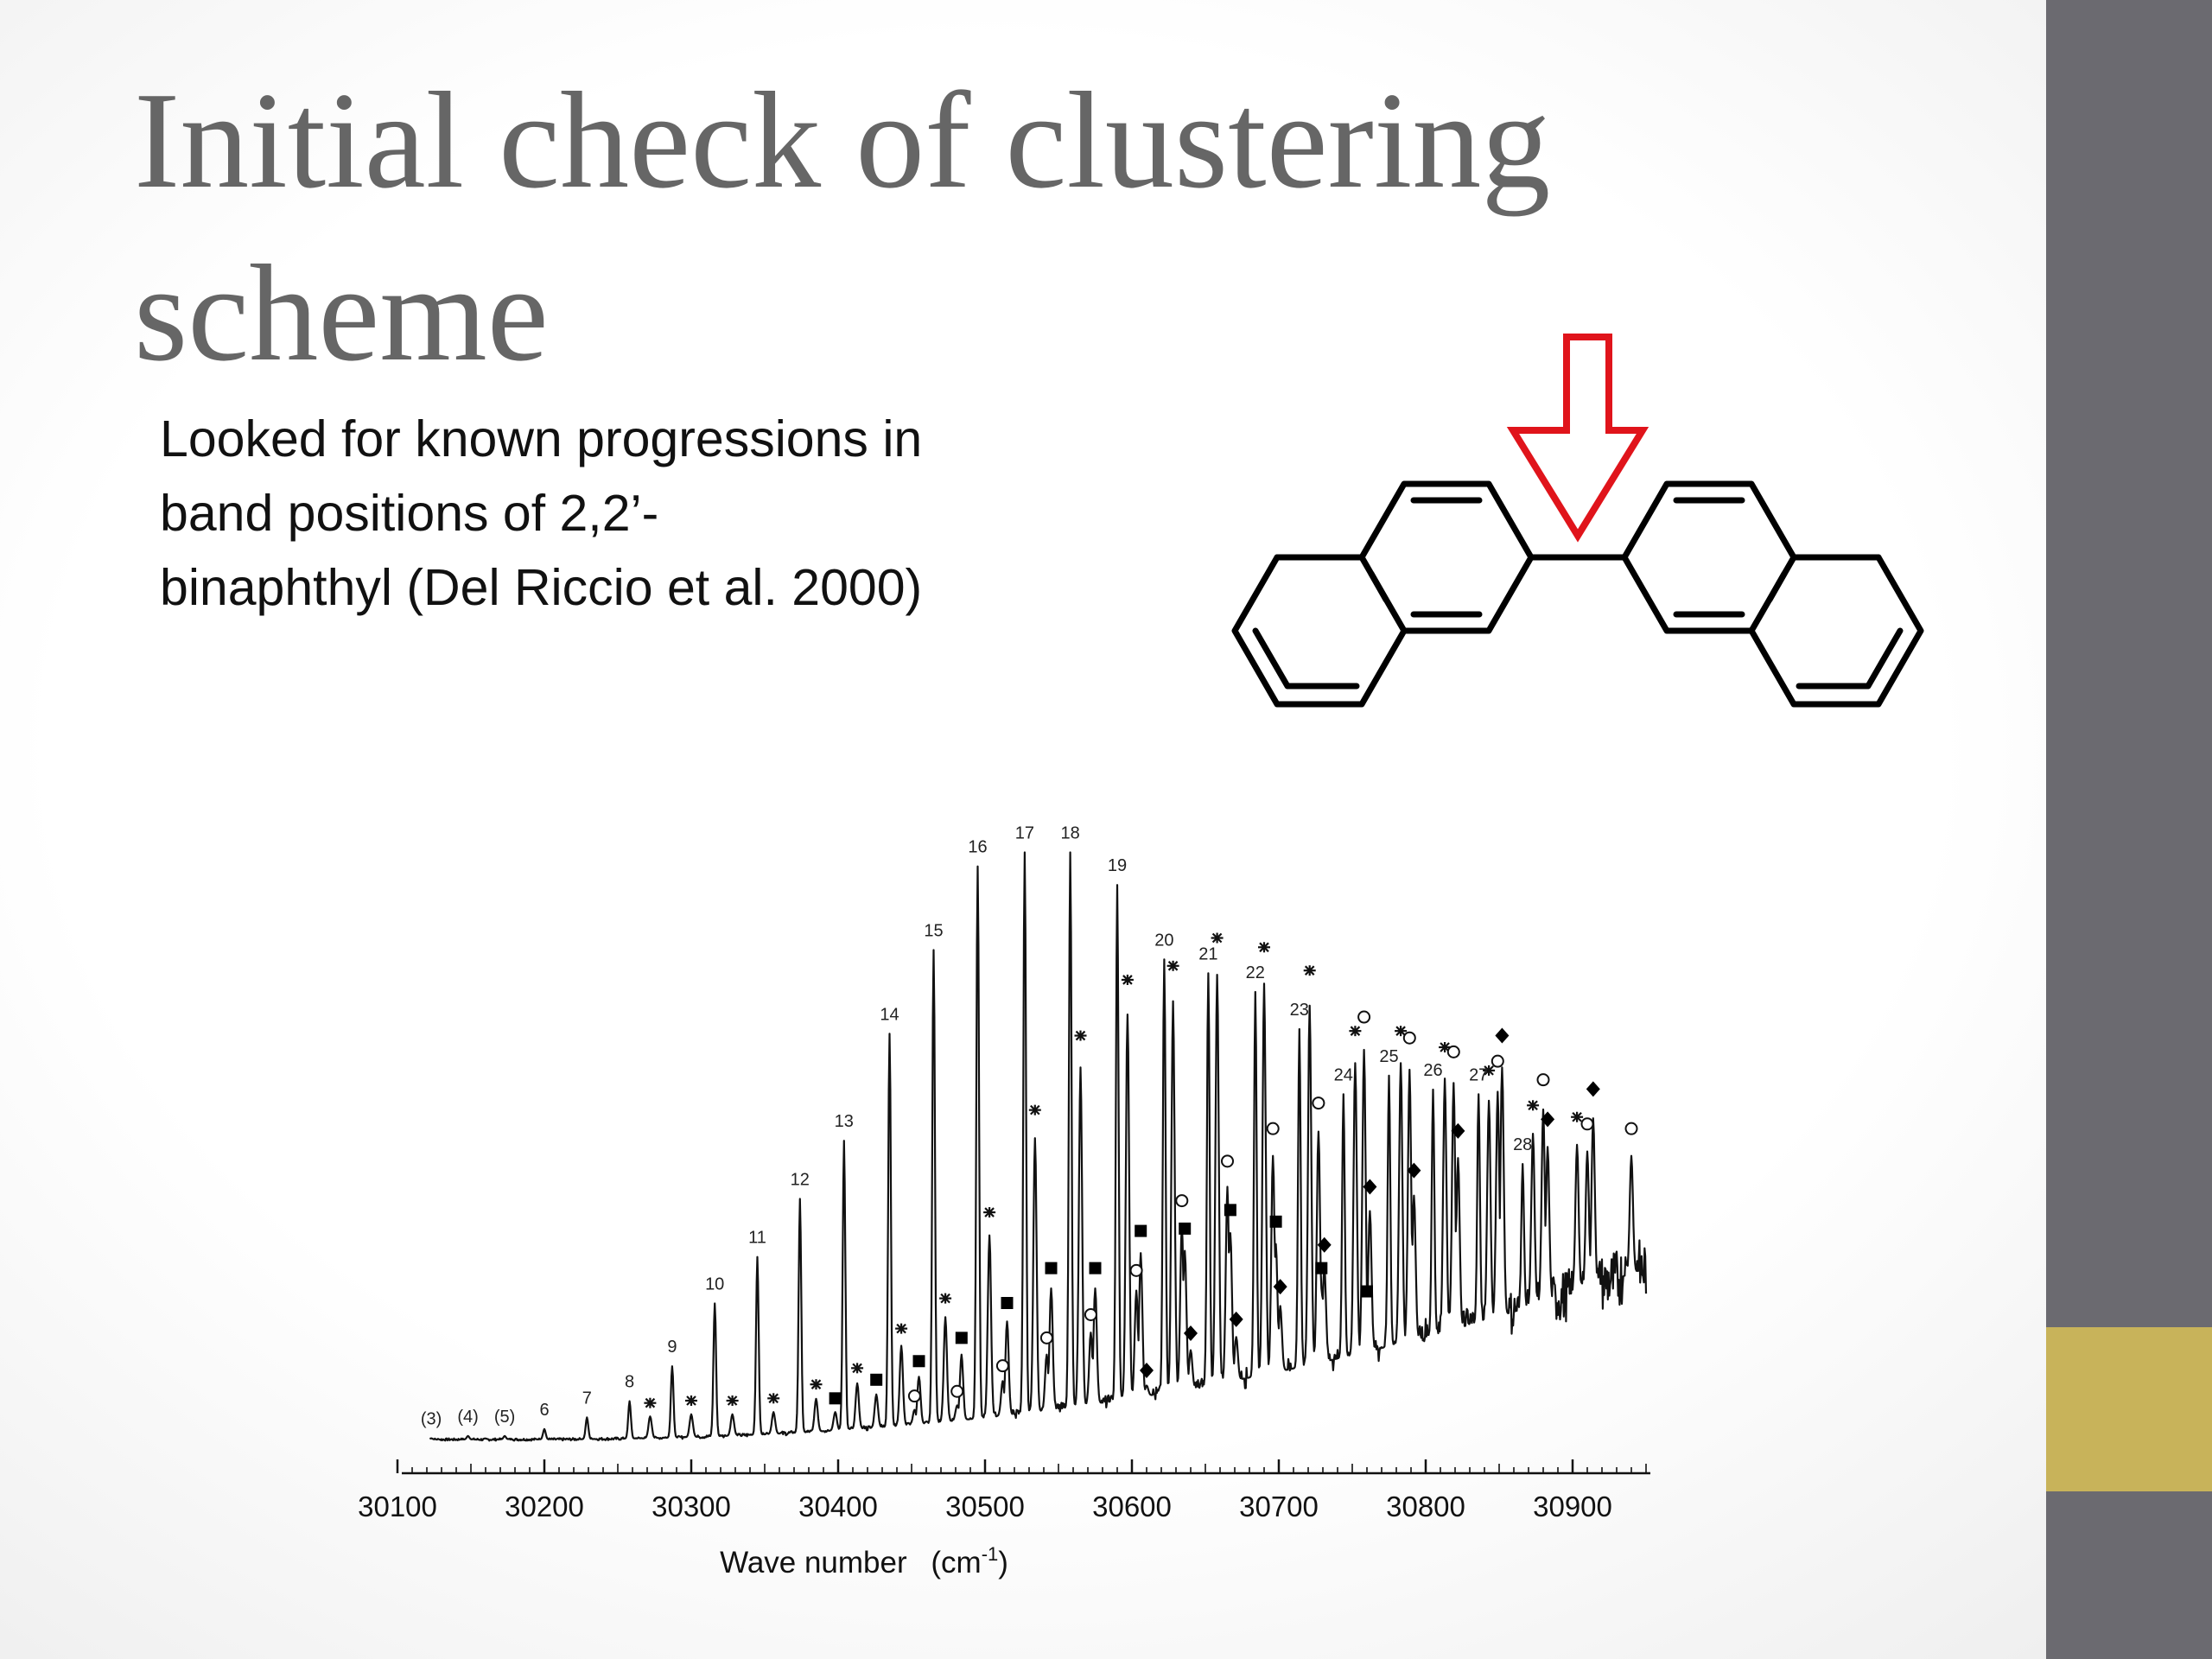 The image size is (2212, 1659). I want to click on x-tick-label: 30400, so click(838, 1506).